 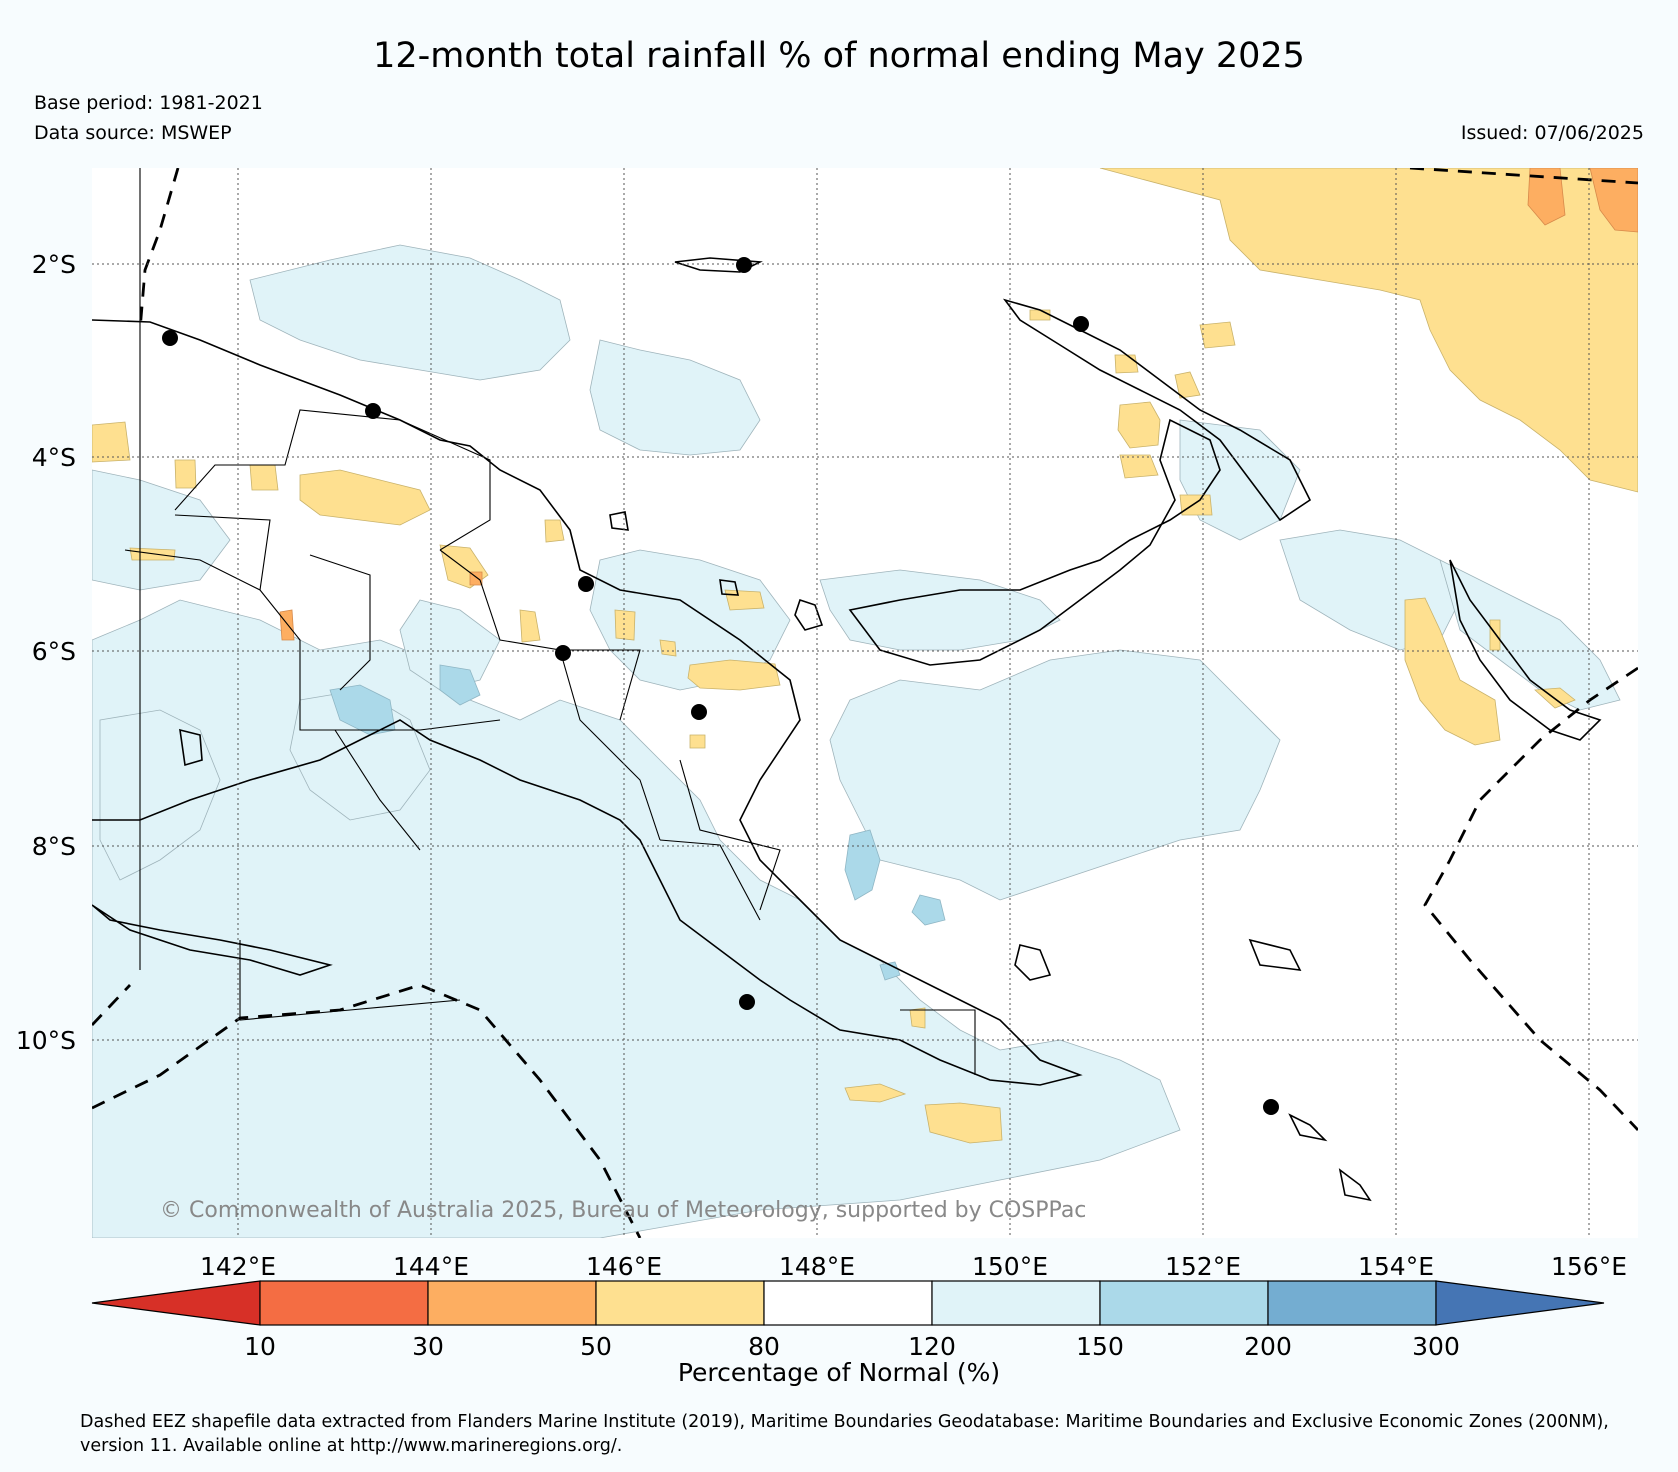 What do you see at coordinates (1436, 1346) in the screenshot?
I see `colorbar-tick-label: 300` at bounding box center [1436, 1346].